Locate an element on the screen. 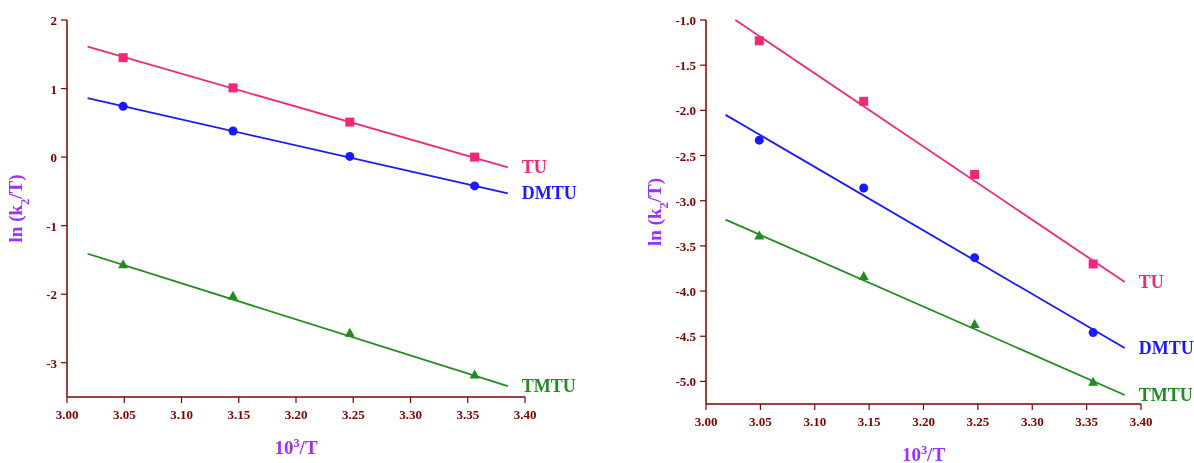 The width and height of the screenshot is (1194, 463). y-tick-label: -2 is located at coordinates (51, 295).